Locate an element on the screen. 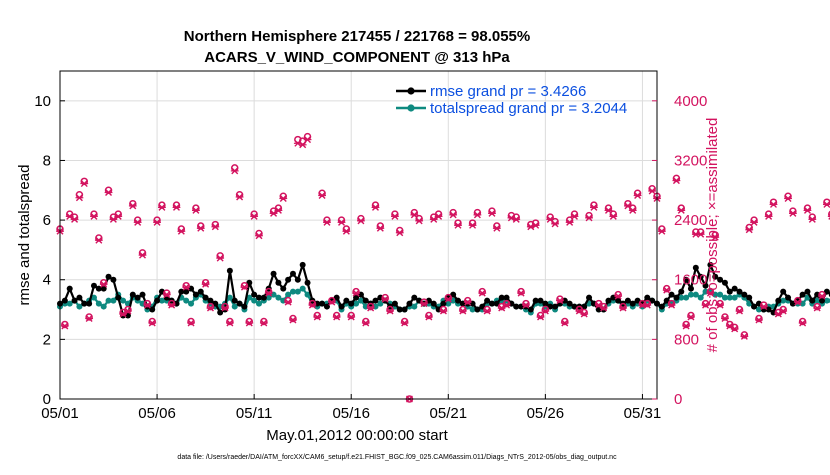  right-tick-label: 2400 is located at coordinates (690, 220).